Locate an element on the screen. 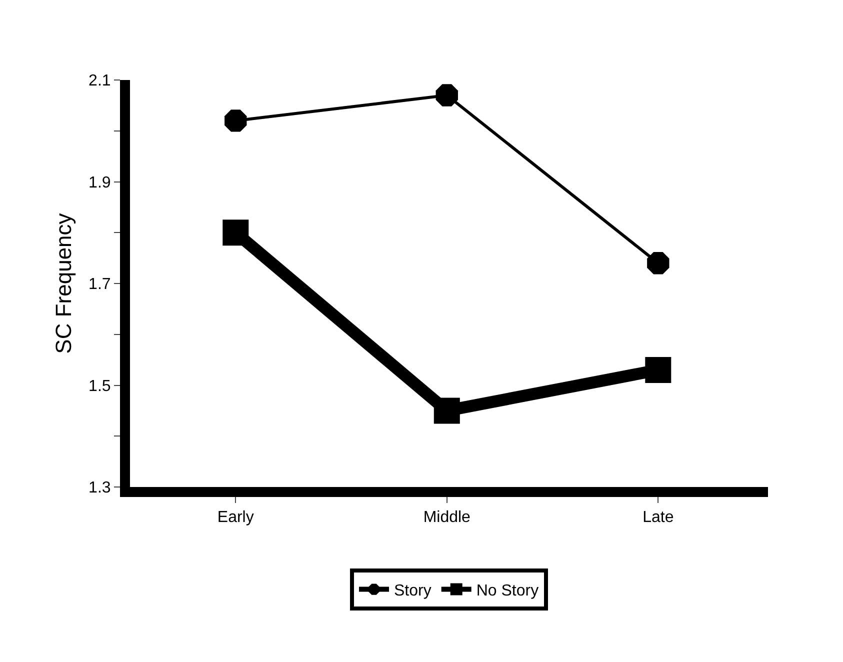 The image size is (843, 662). legend-label: No Story is located at coordinates (507, 591).